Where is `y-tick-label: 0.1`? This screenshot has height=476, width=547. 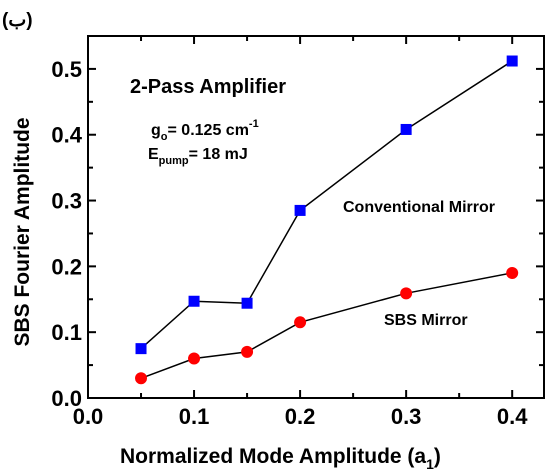 y-tick-label: 0.1 is located at coordinates (66, 332).